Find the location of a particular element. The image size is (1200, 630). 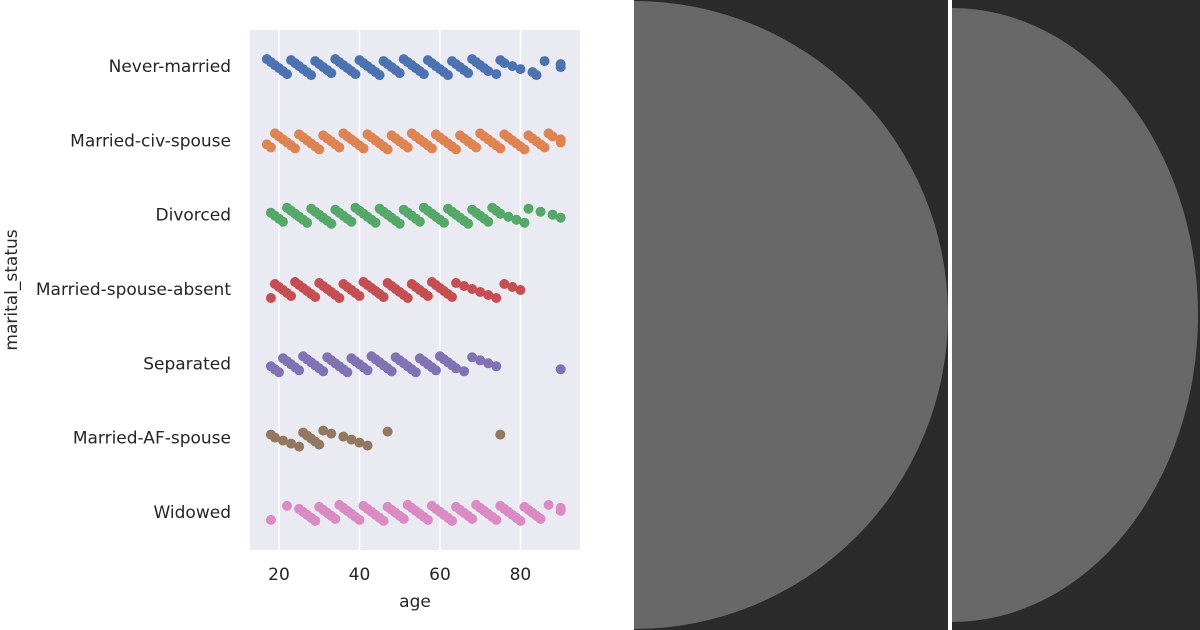

y-tick-label: Divorced is located at coordinates (194, 216).